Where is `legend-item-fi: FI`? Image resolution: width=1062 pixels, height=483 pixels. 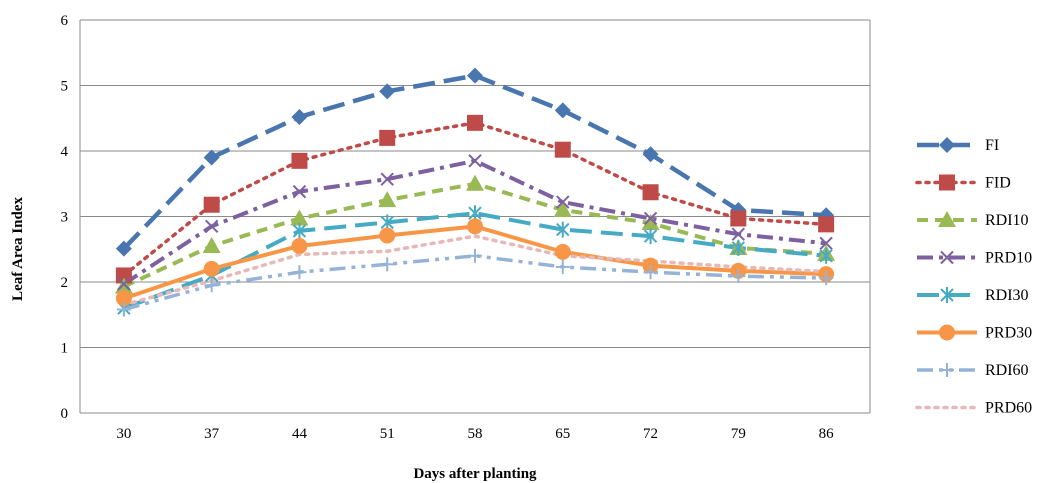
legend-item-fi: FI is located at coordinates (958, 145).